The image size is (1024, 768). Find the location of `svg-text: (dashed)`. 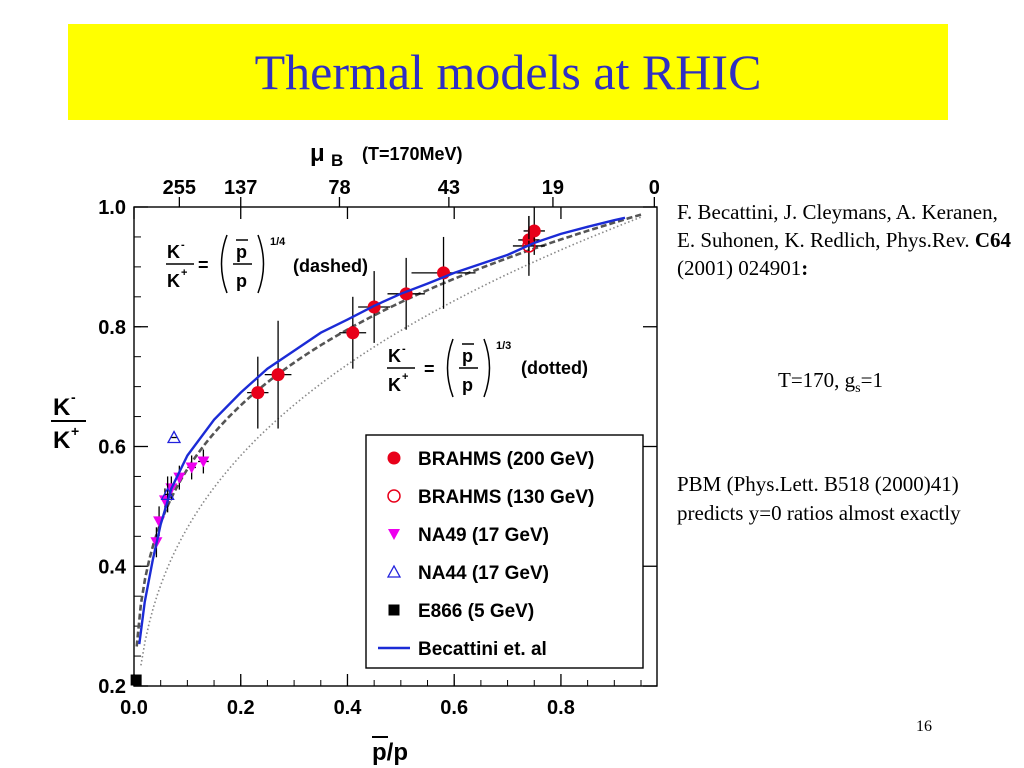

svg-text: (dashed) is located at coordinates (330, 266).